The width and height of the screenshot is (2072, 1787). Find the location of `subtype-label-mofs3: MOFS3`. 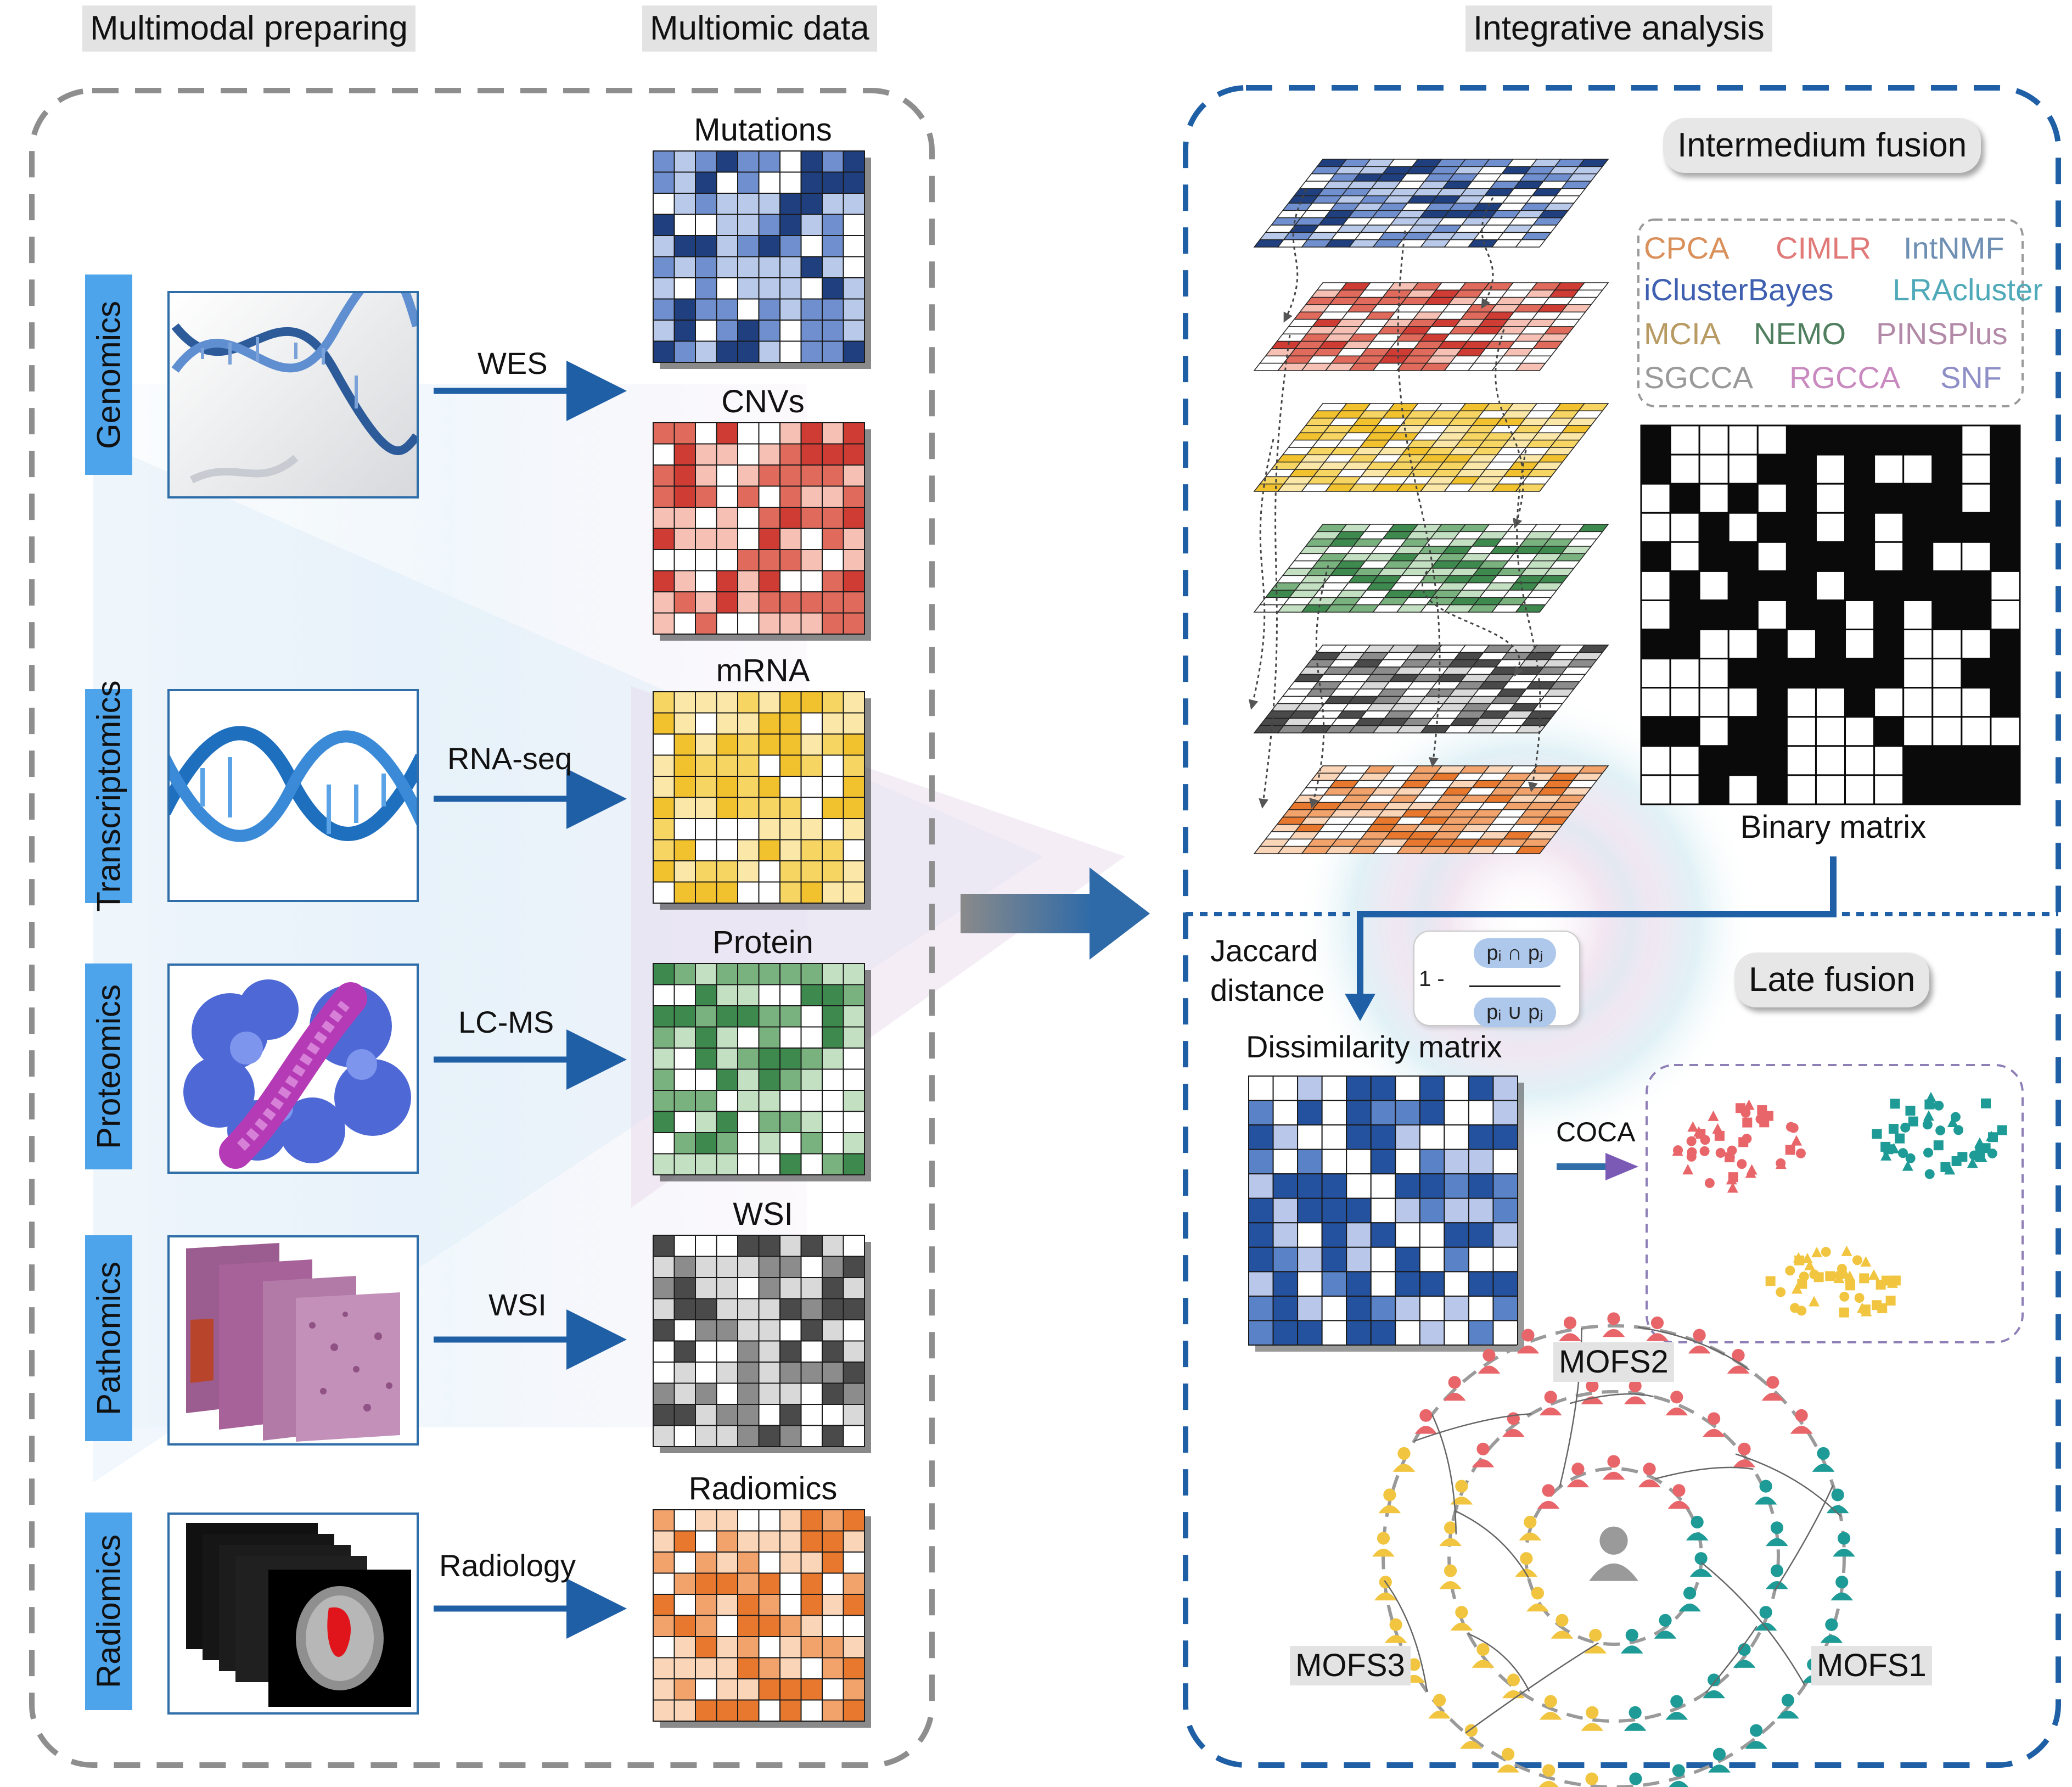

subtype-label-mofs3: MOFS3 is located at coordinates (1350, 1665).